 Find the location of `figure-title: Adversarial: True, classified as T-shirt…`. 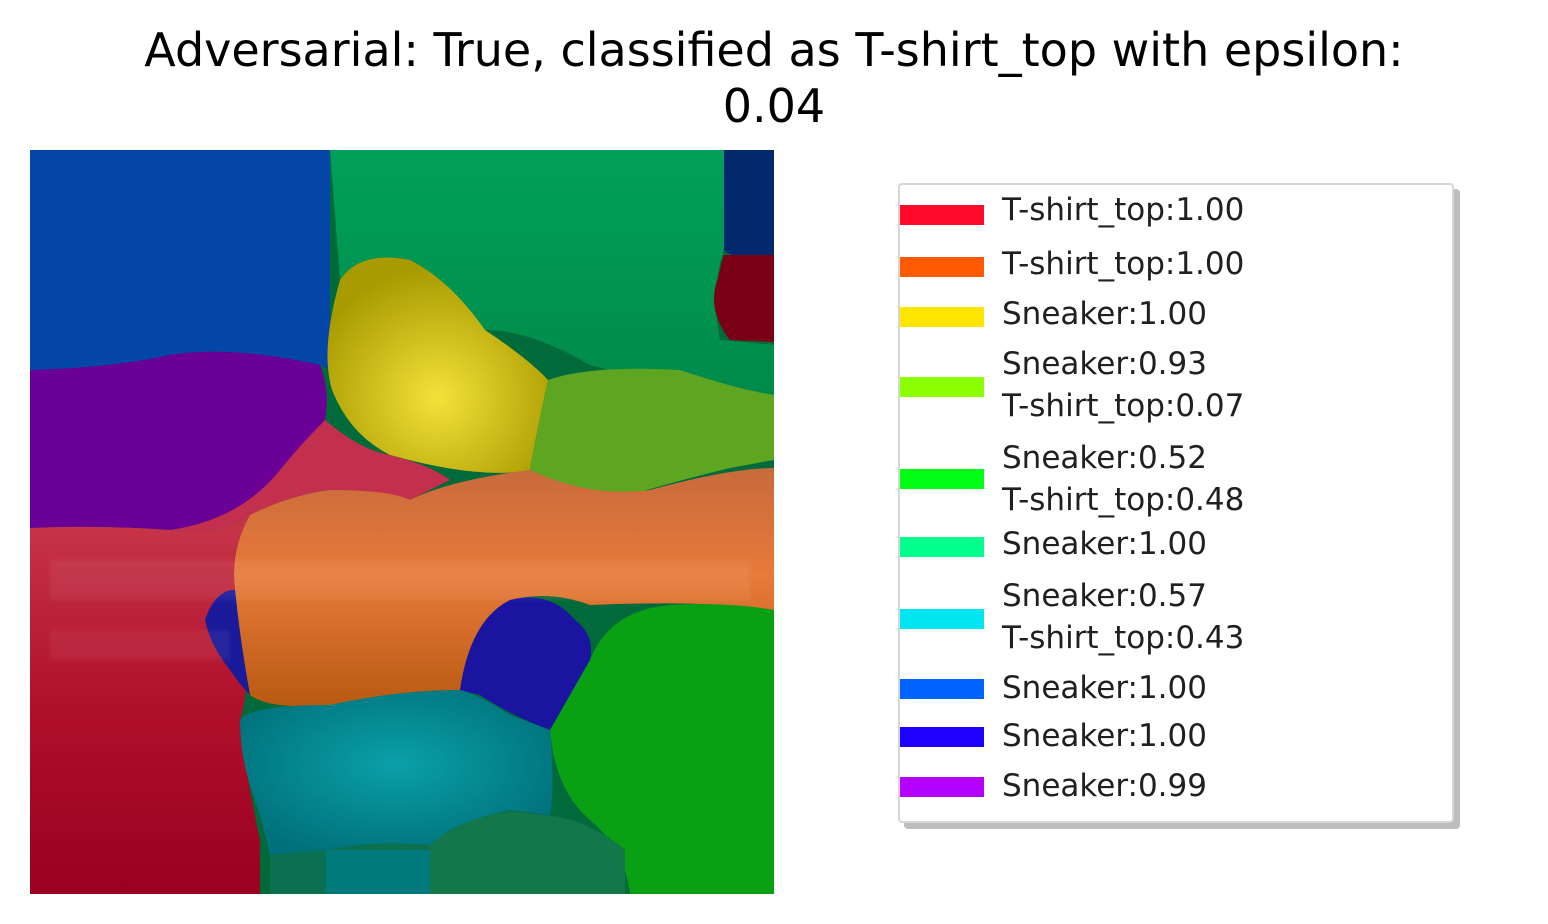

figure-title: Adversarial: True, classified as T-shirt… is located at coordinates (774, 78).